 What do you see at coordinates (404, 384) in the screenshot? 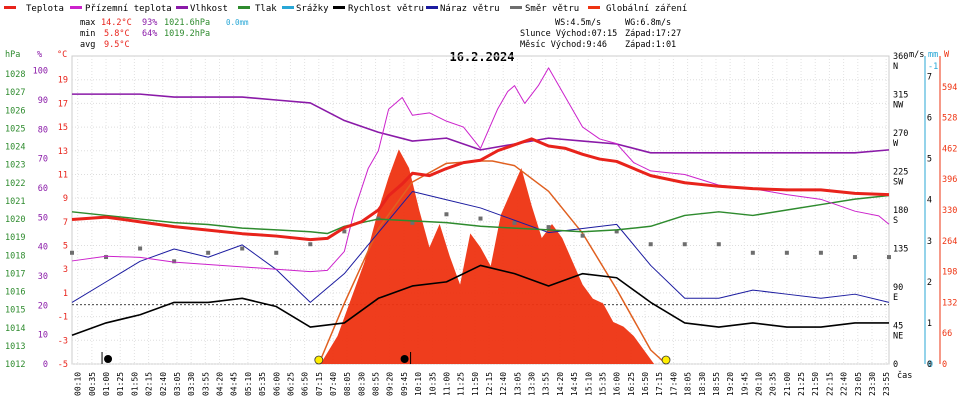
I see `tick-time: 09:45` at bounding box center [404, 384].